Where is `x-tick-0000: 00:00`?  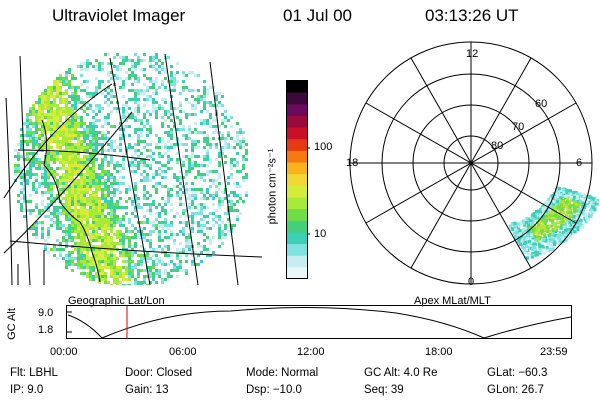 x-tick-0000: 00:00 is located at coordinates (64, 352).